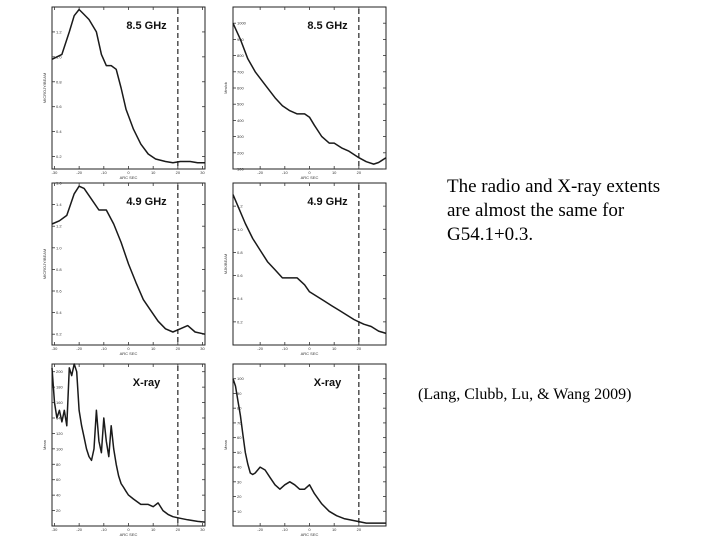 The image size is (720, 540). What do you see at coordinates (525, 394) in the screenshot?
I see `citation-text: (Lang, Clubb, Lu, & Wang 2009)` at bounding box center [525, 394].